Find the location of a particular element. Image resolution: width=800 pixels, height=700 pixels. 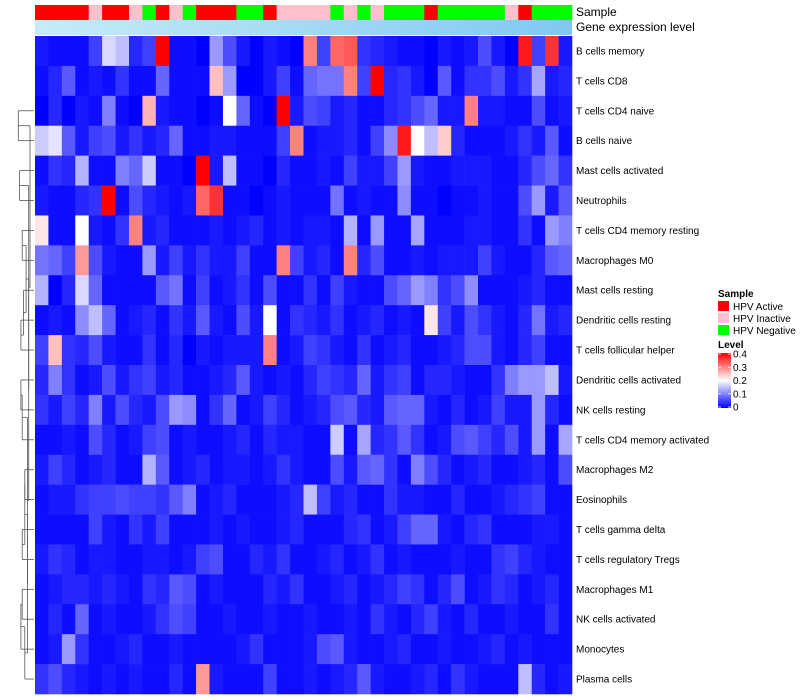

row-label: Neutrophils is located at coordinates (601, 201).